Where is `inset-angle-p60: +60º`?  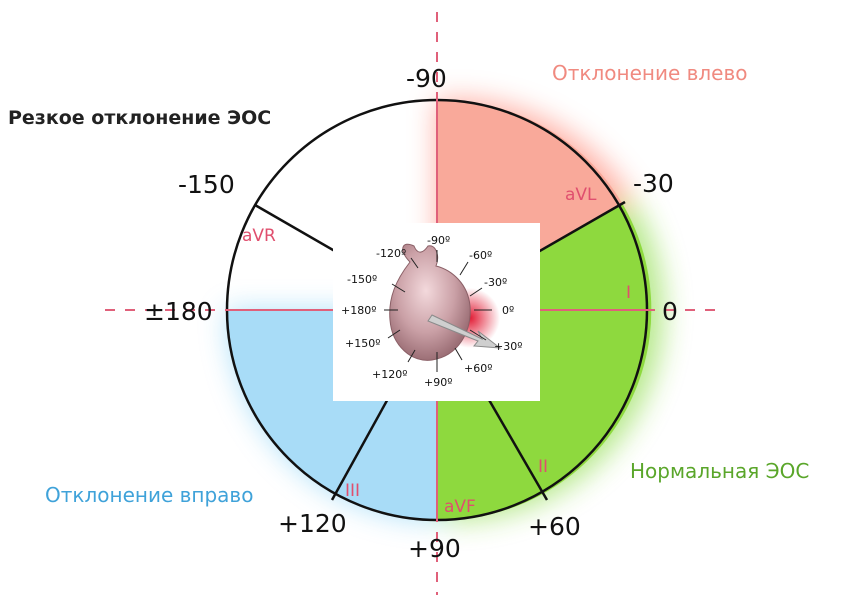
inset-angle-p60: +60º is located at coordinates (478, 368).